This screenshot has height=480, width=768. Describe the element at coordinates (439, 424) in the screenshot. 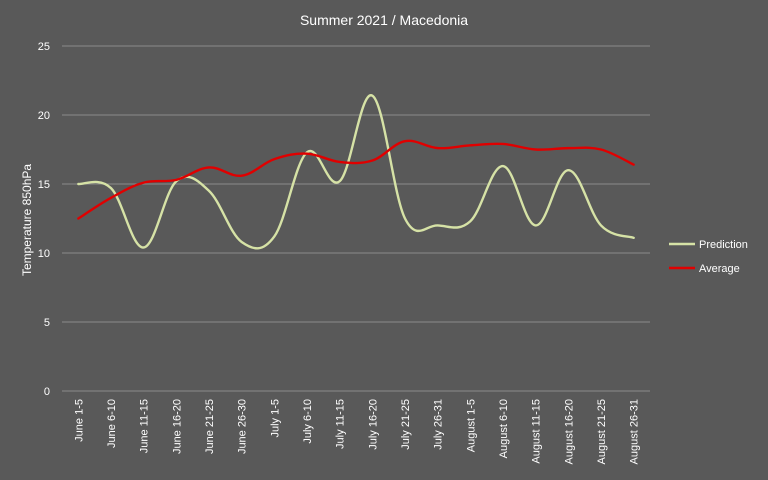

I see `x-tick-label: July 26-31` at that location.